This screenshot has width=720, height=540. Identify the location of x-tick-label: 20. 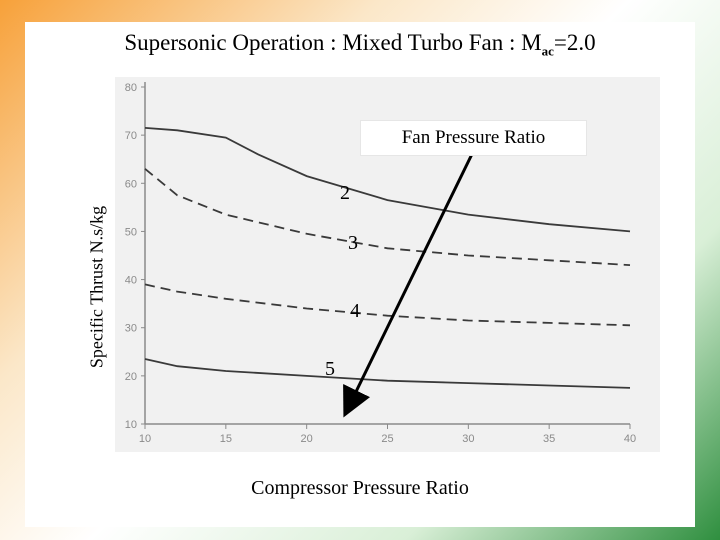
(307, 439).